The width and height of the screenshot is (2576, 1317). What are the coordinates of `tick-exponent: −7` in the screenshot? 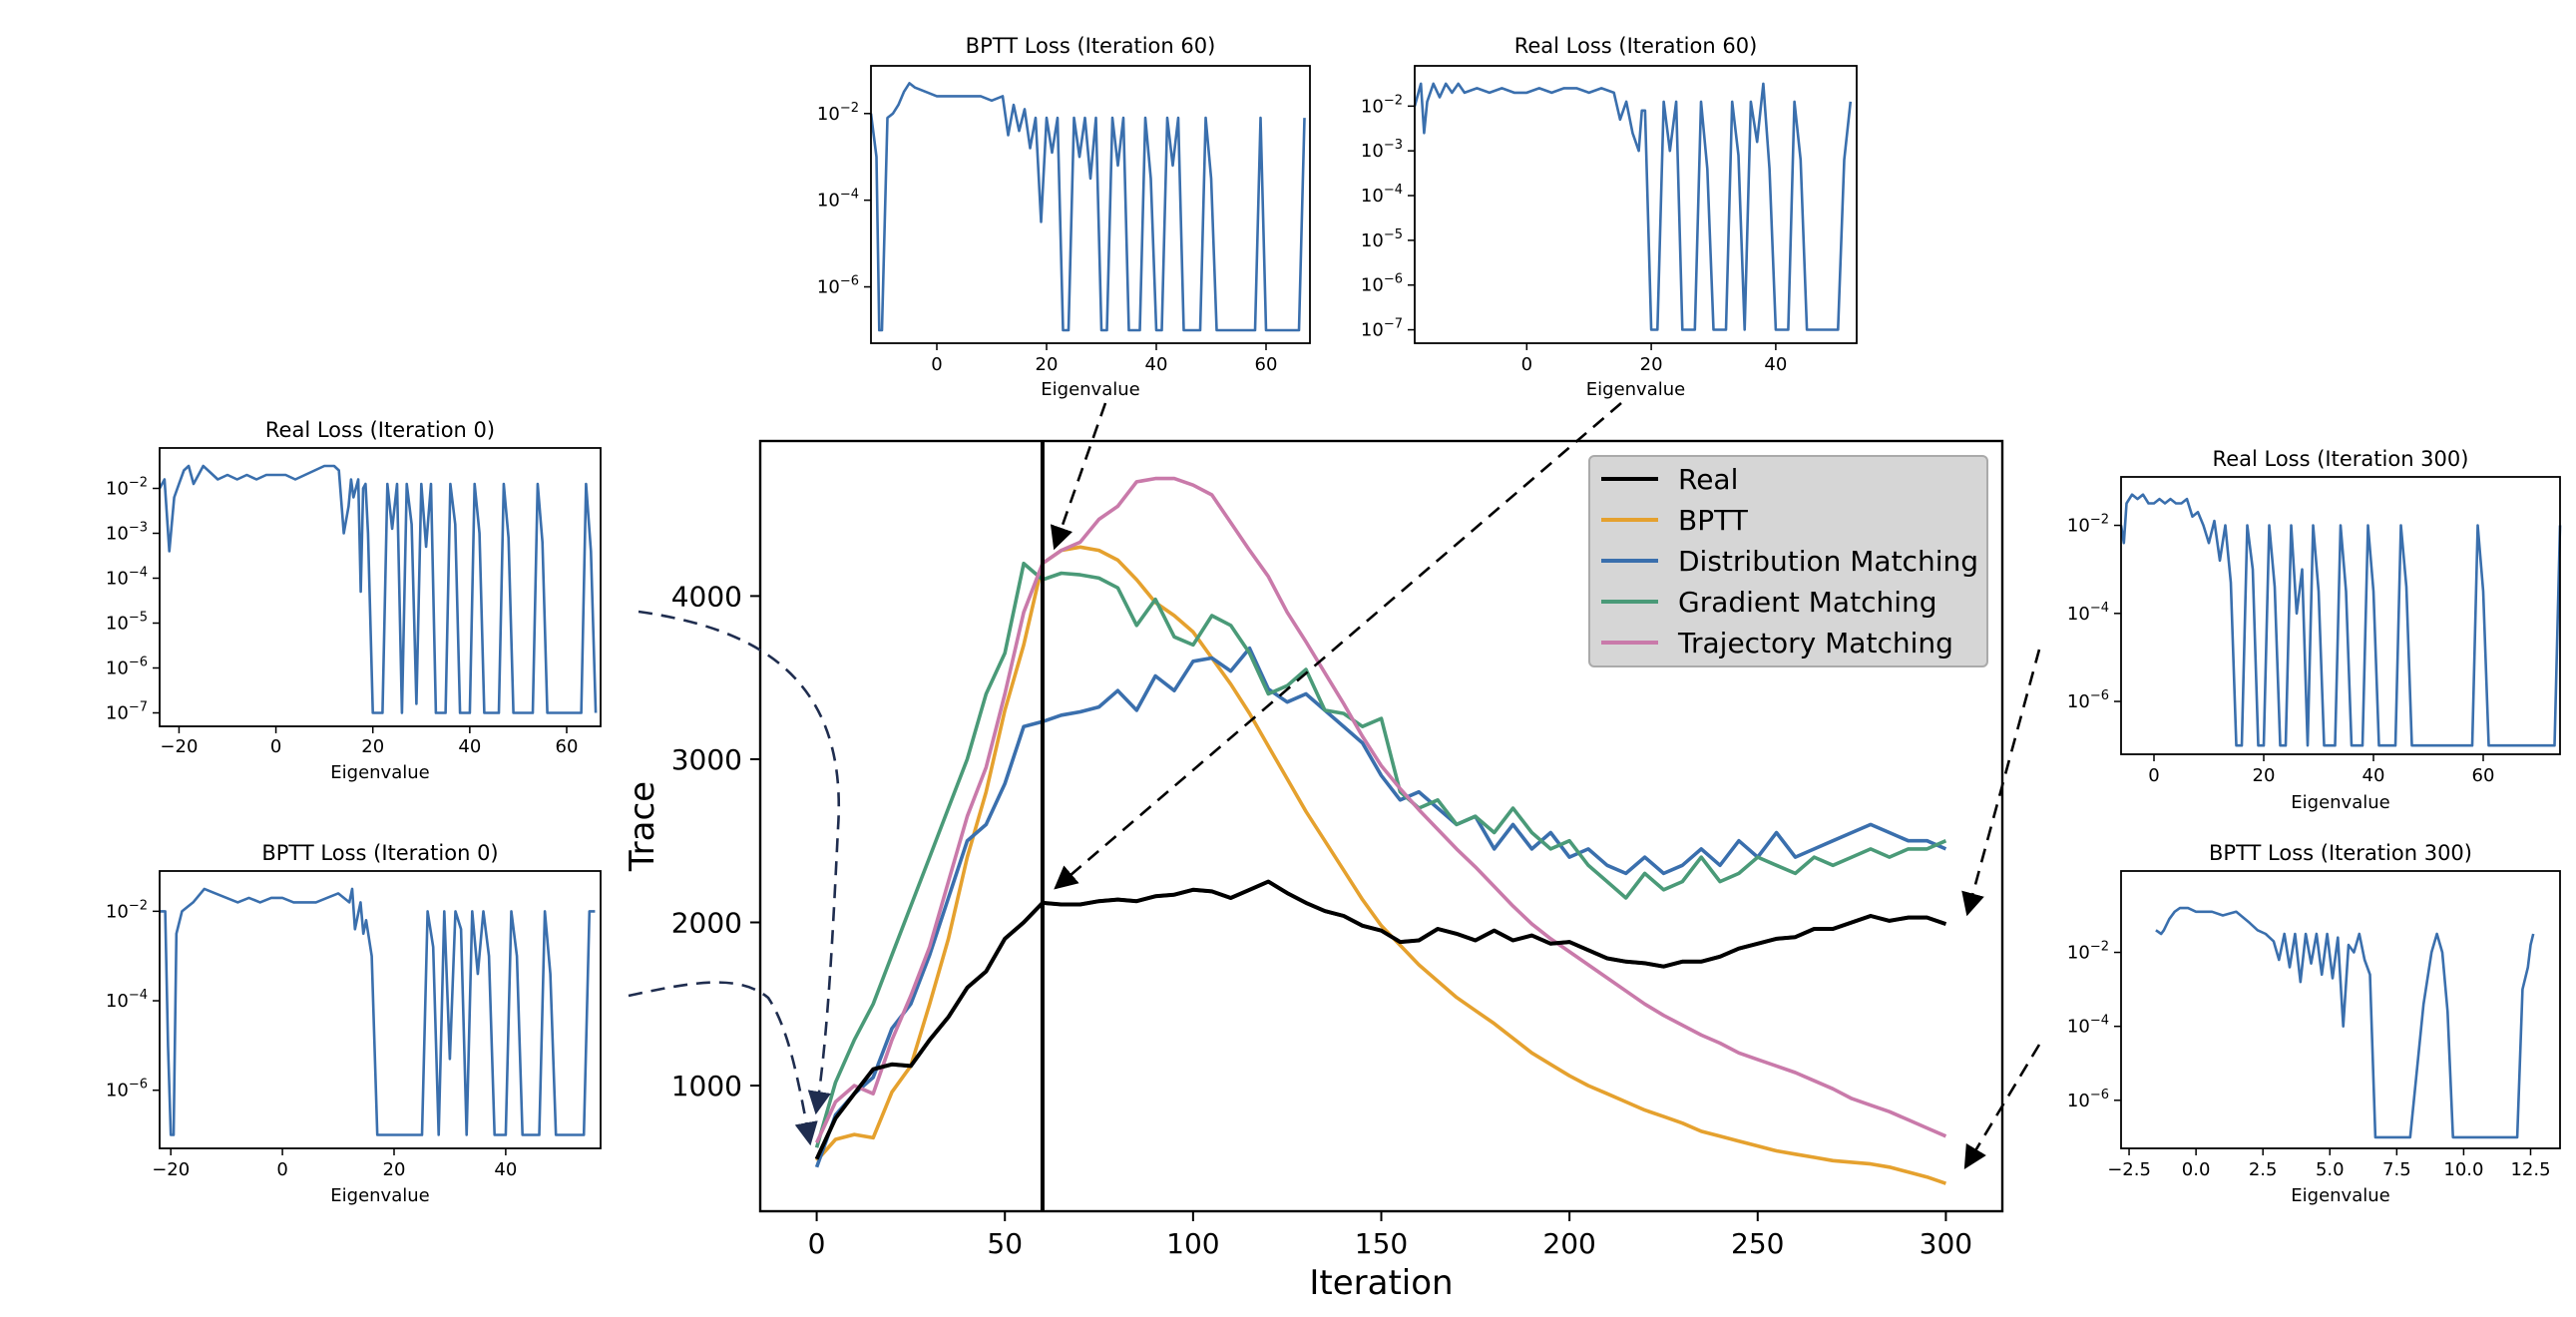 It's located at (138, 708).